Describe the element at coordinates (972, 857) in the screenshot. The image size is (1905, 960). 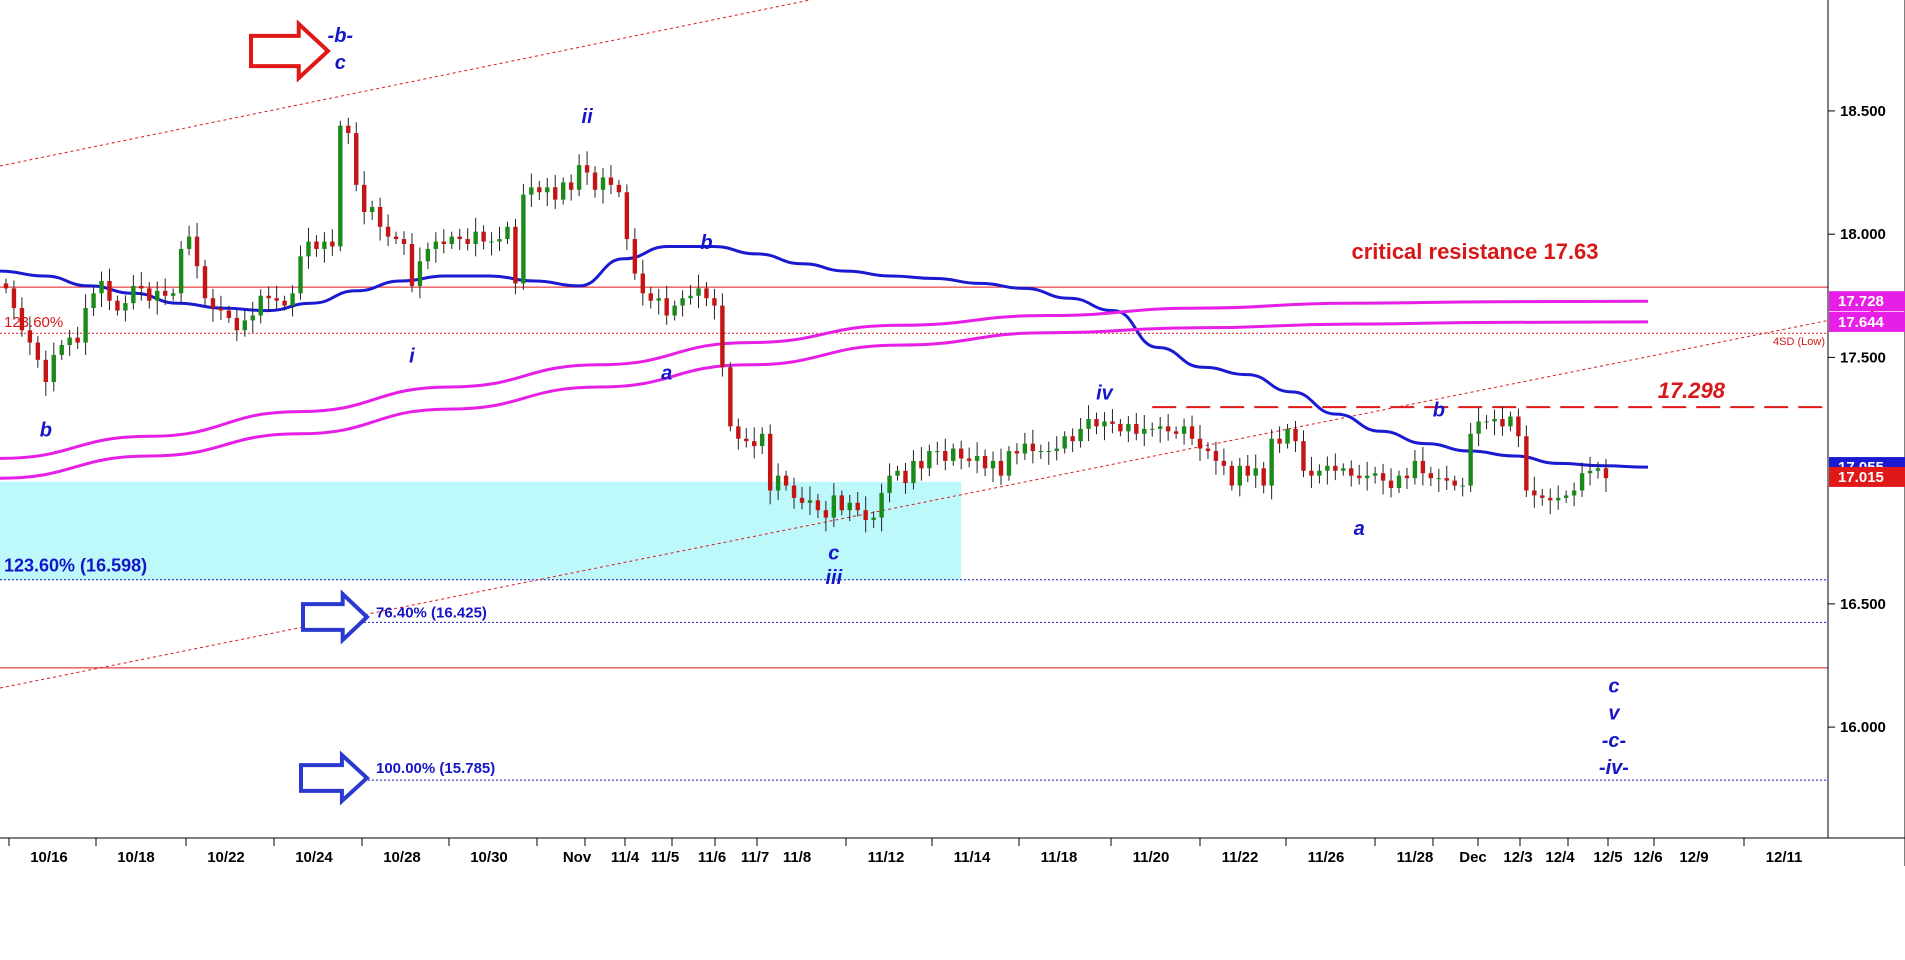
I see `x-tick-label: 11/14` at that location.